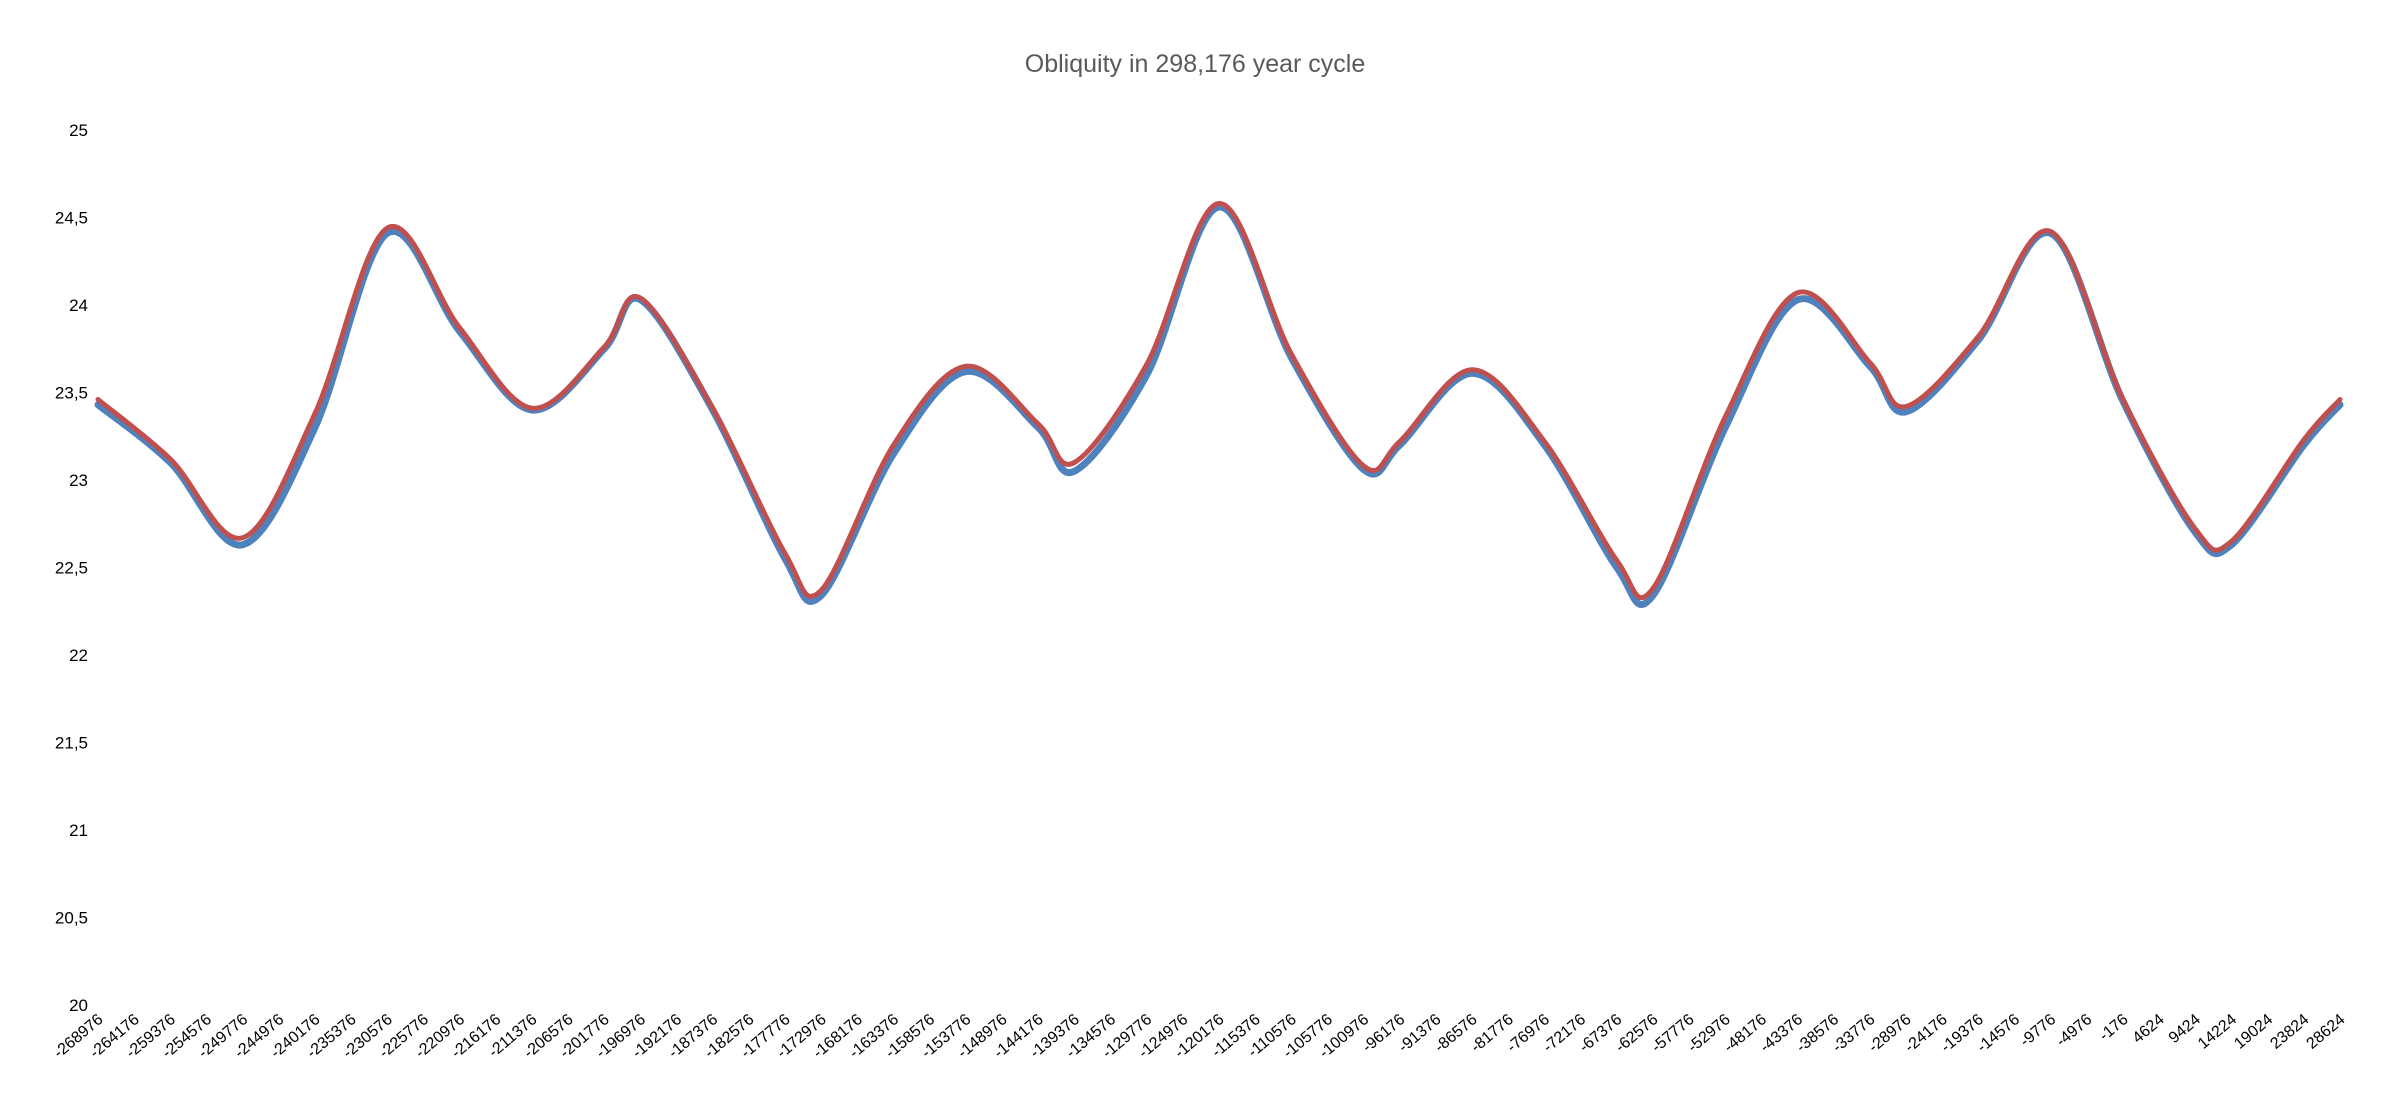 This screenshot has height=1104, width=2390. I want to click on y-tick-label: 22, so click(78, 655).